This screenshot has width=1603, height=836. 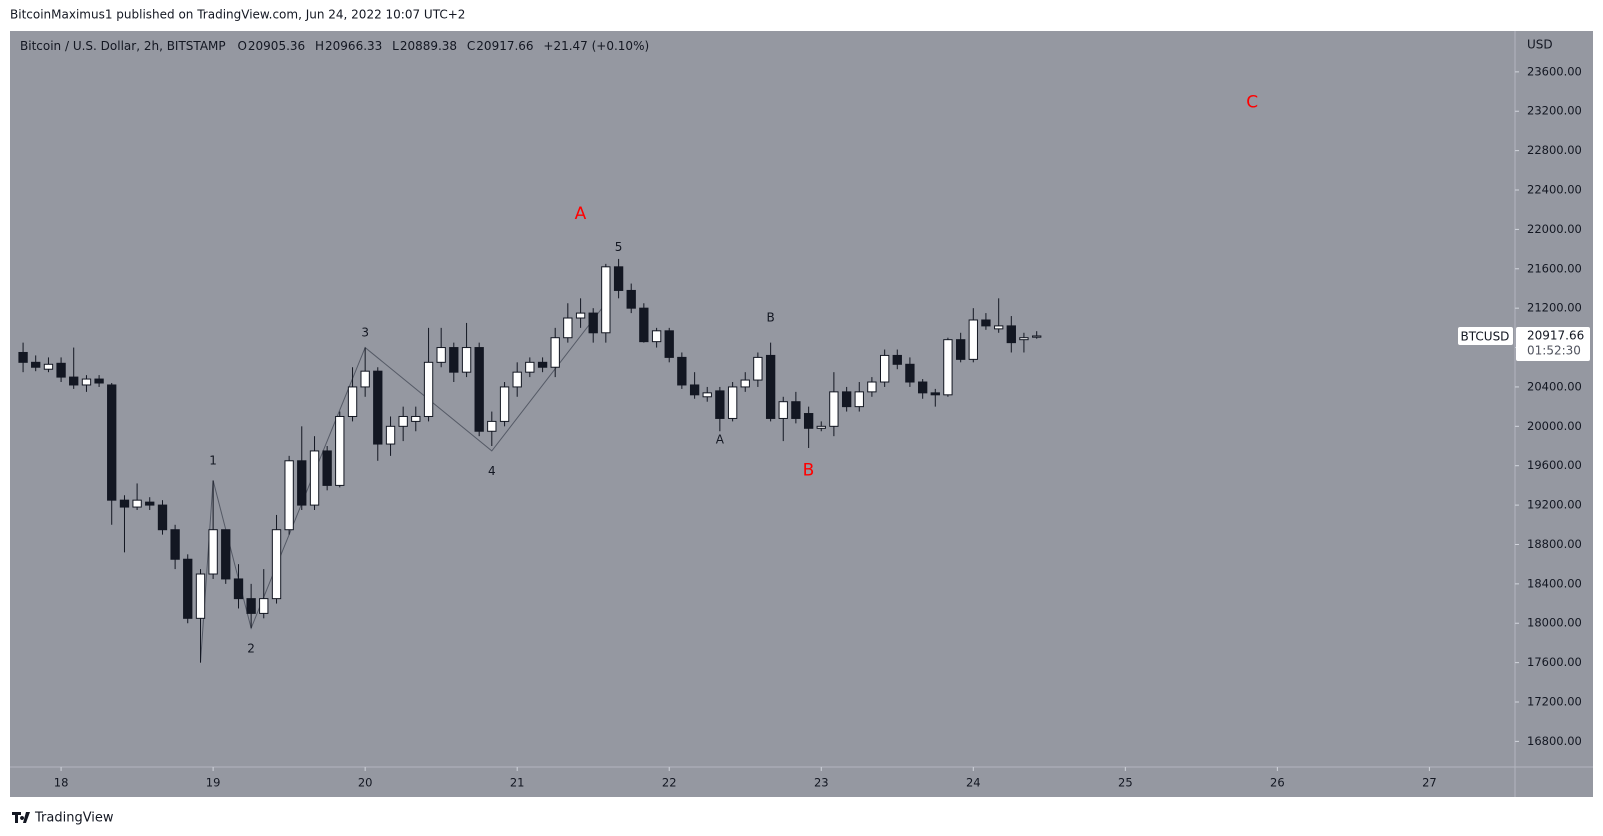 I want to click on logo-mark, so click(x=21, y=817).